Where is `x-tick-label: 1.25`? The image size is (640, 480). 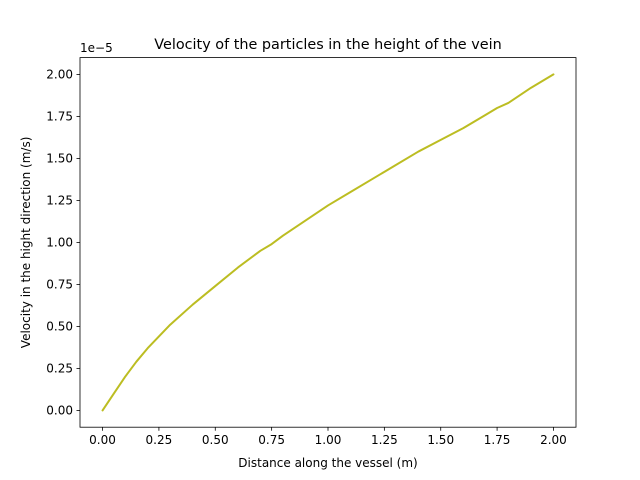
x-tick-label: 1.25 is located at coordinates (384, 440).